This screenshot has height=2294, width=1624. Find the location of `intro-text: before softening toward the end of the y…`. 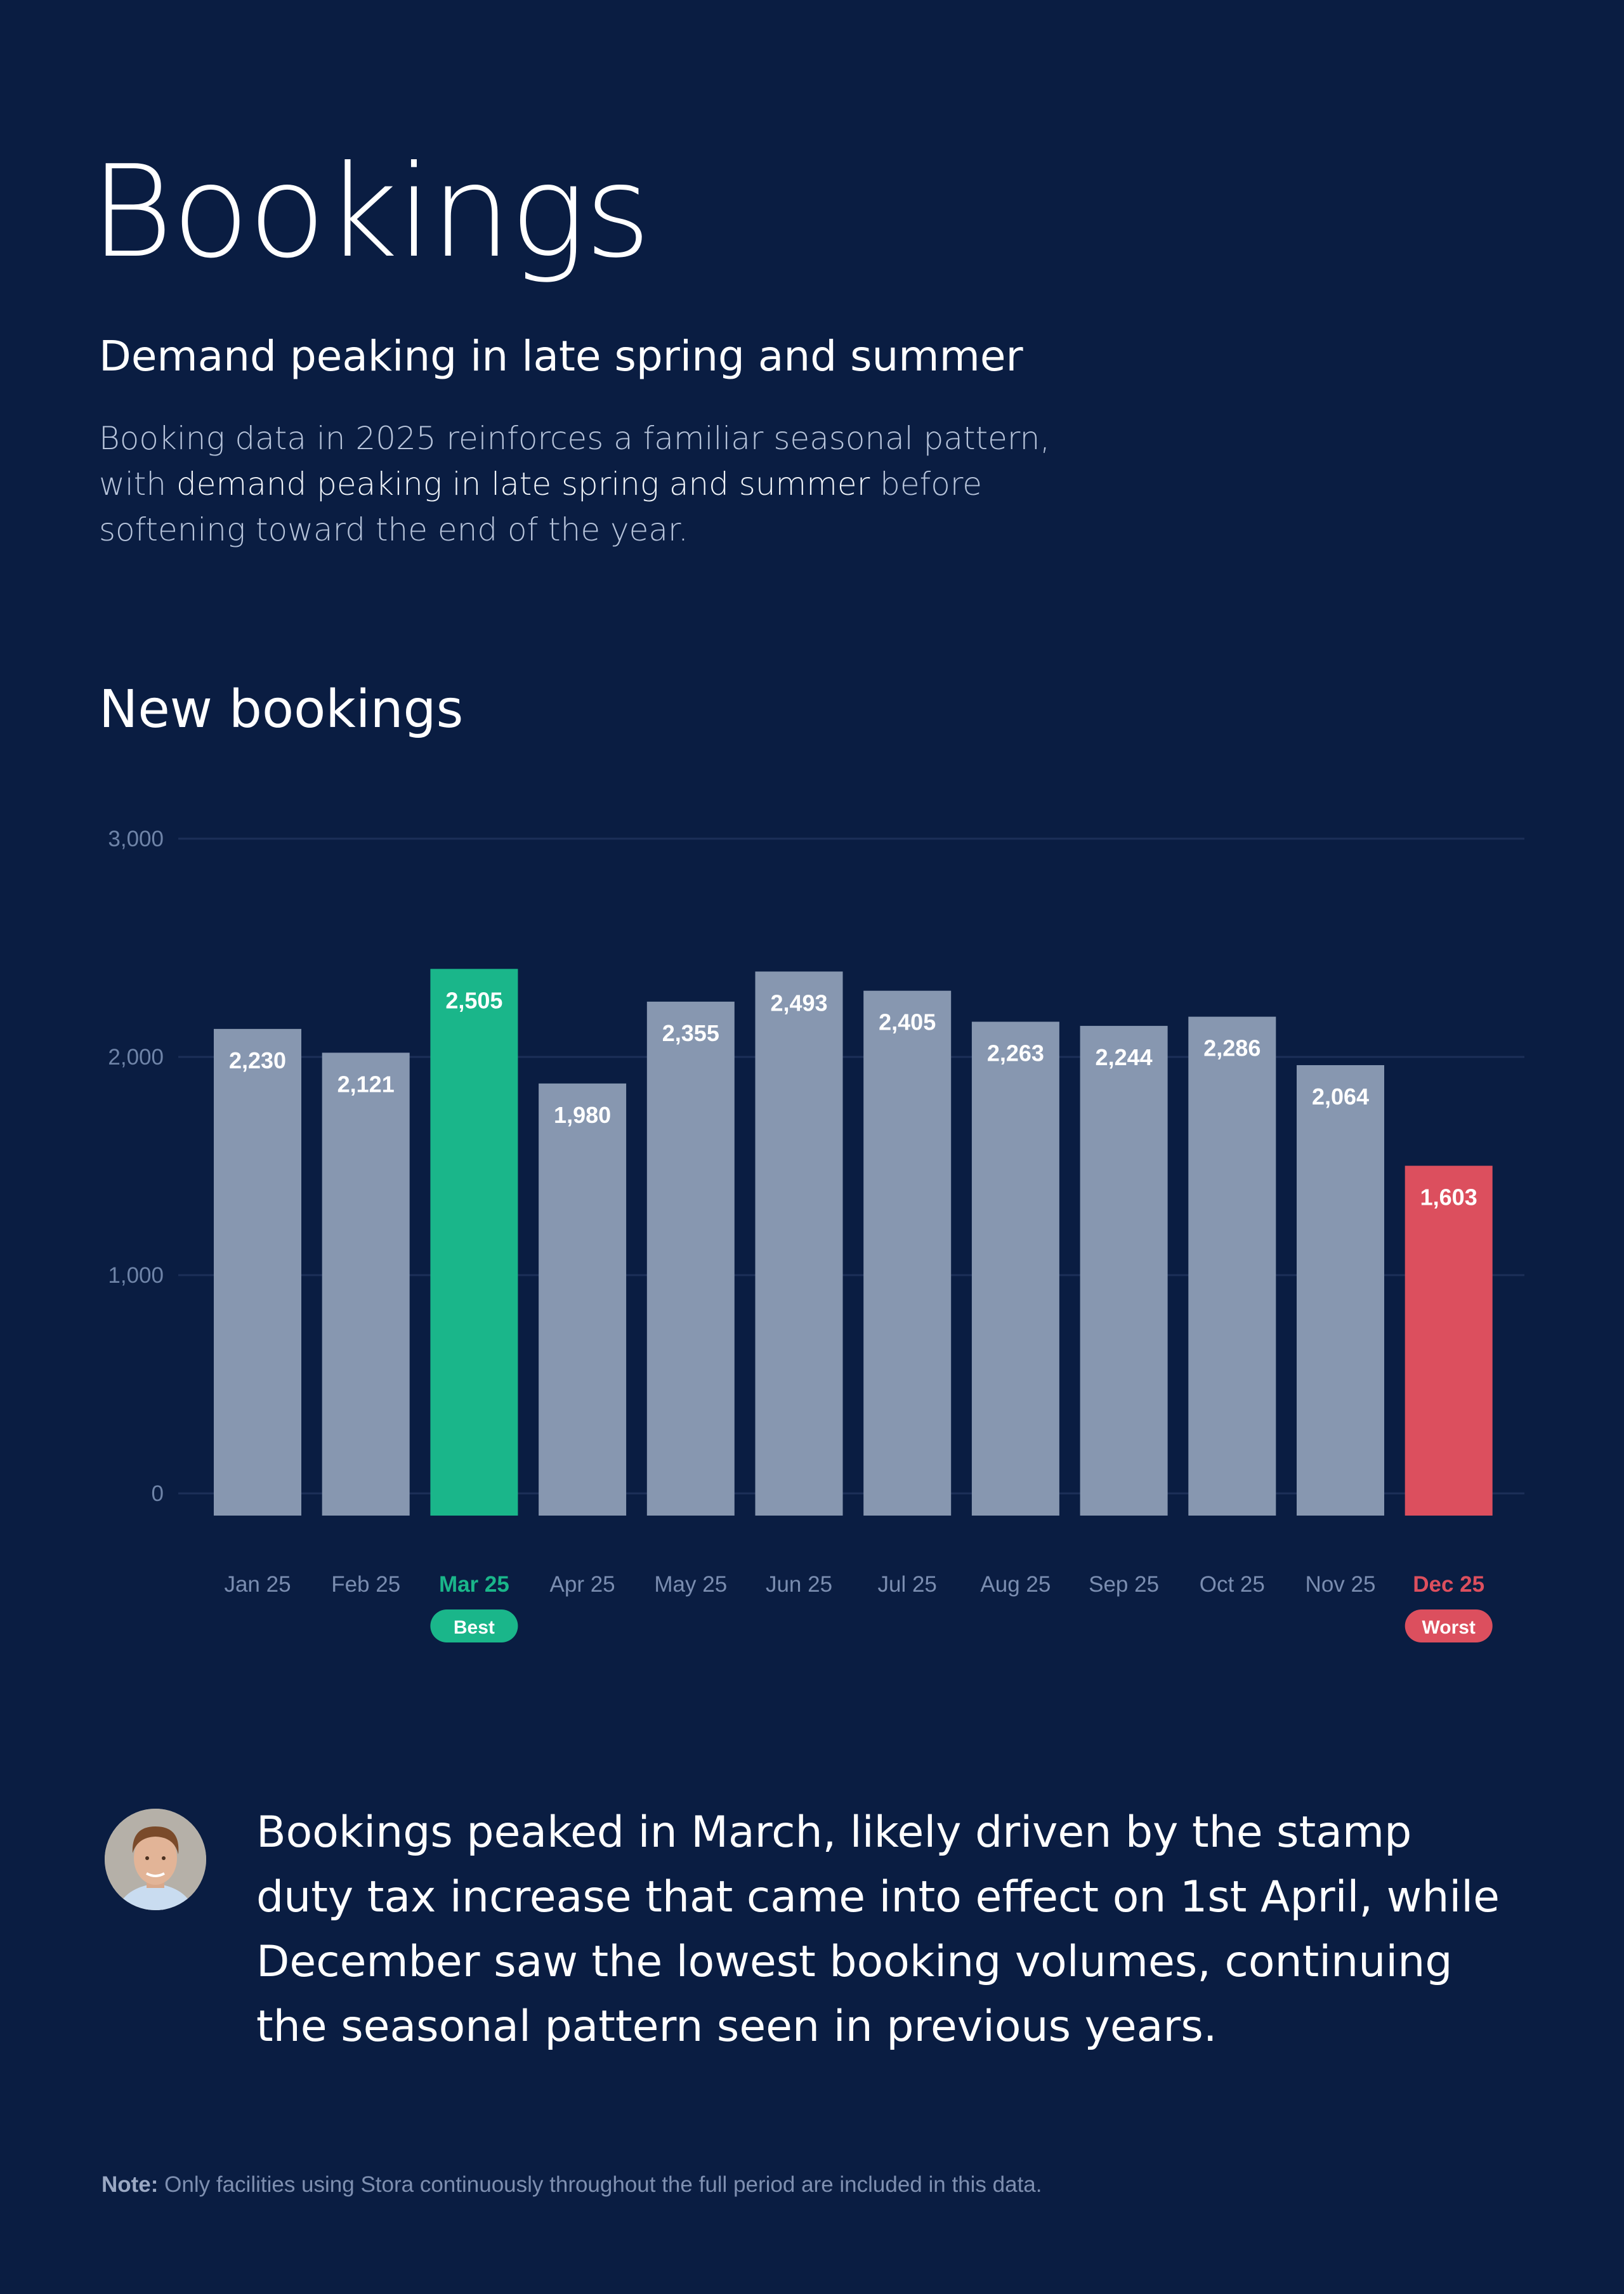

intro-text: before softening toward the end of the y… is located at coordinates (541, 507).